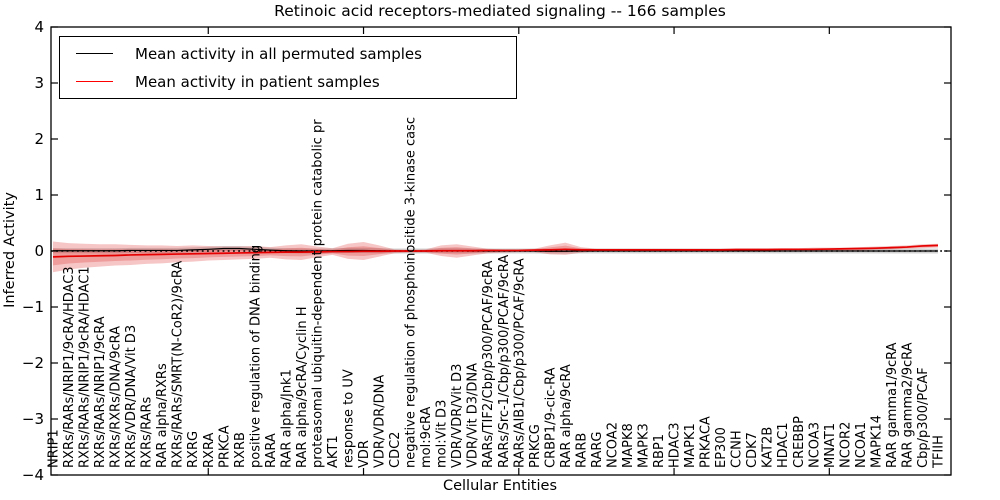  I want to click on x-category-label: RXRs/RARs/NRIP1/9cRA, so click(100, 392).